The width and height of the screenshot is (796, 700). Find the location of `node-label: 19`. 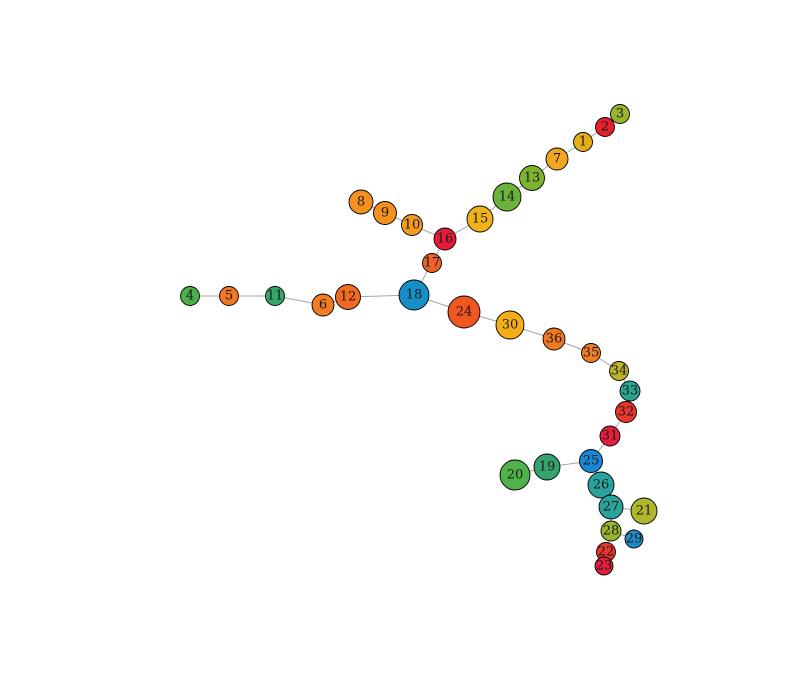

node-label: 19 is located at coordinates (547, 467).